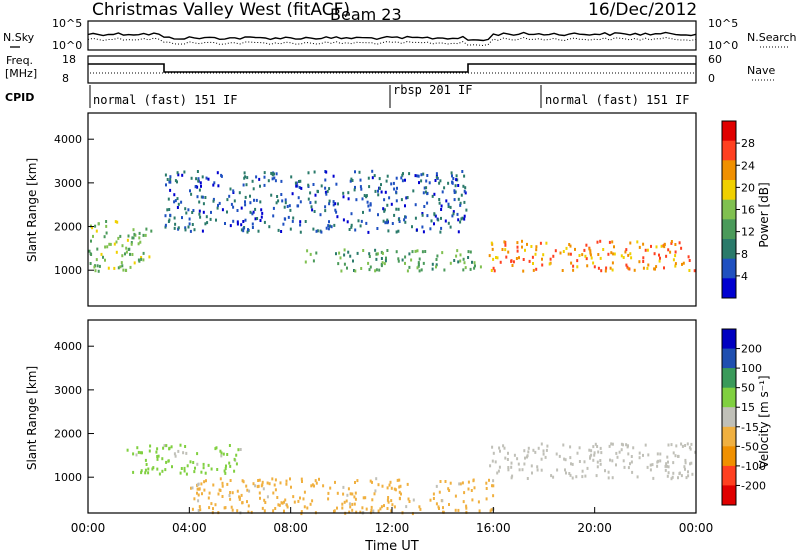 The width and height of the screenshot is (800, 554). Describe the element at coordinates (65, 78) in the screenshot. I see `freq-tick-bottom: 8` at that location.